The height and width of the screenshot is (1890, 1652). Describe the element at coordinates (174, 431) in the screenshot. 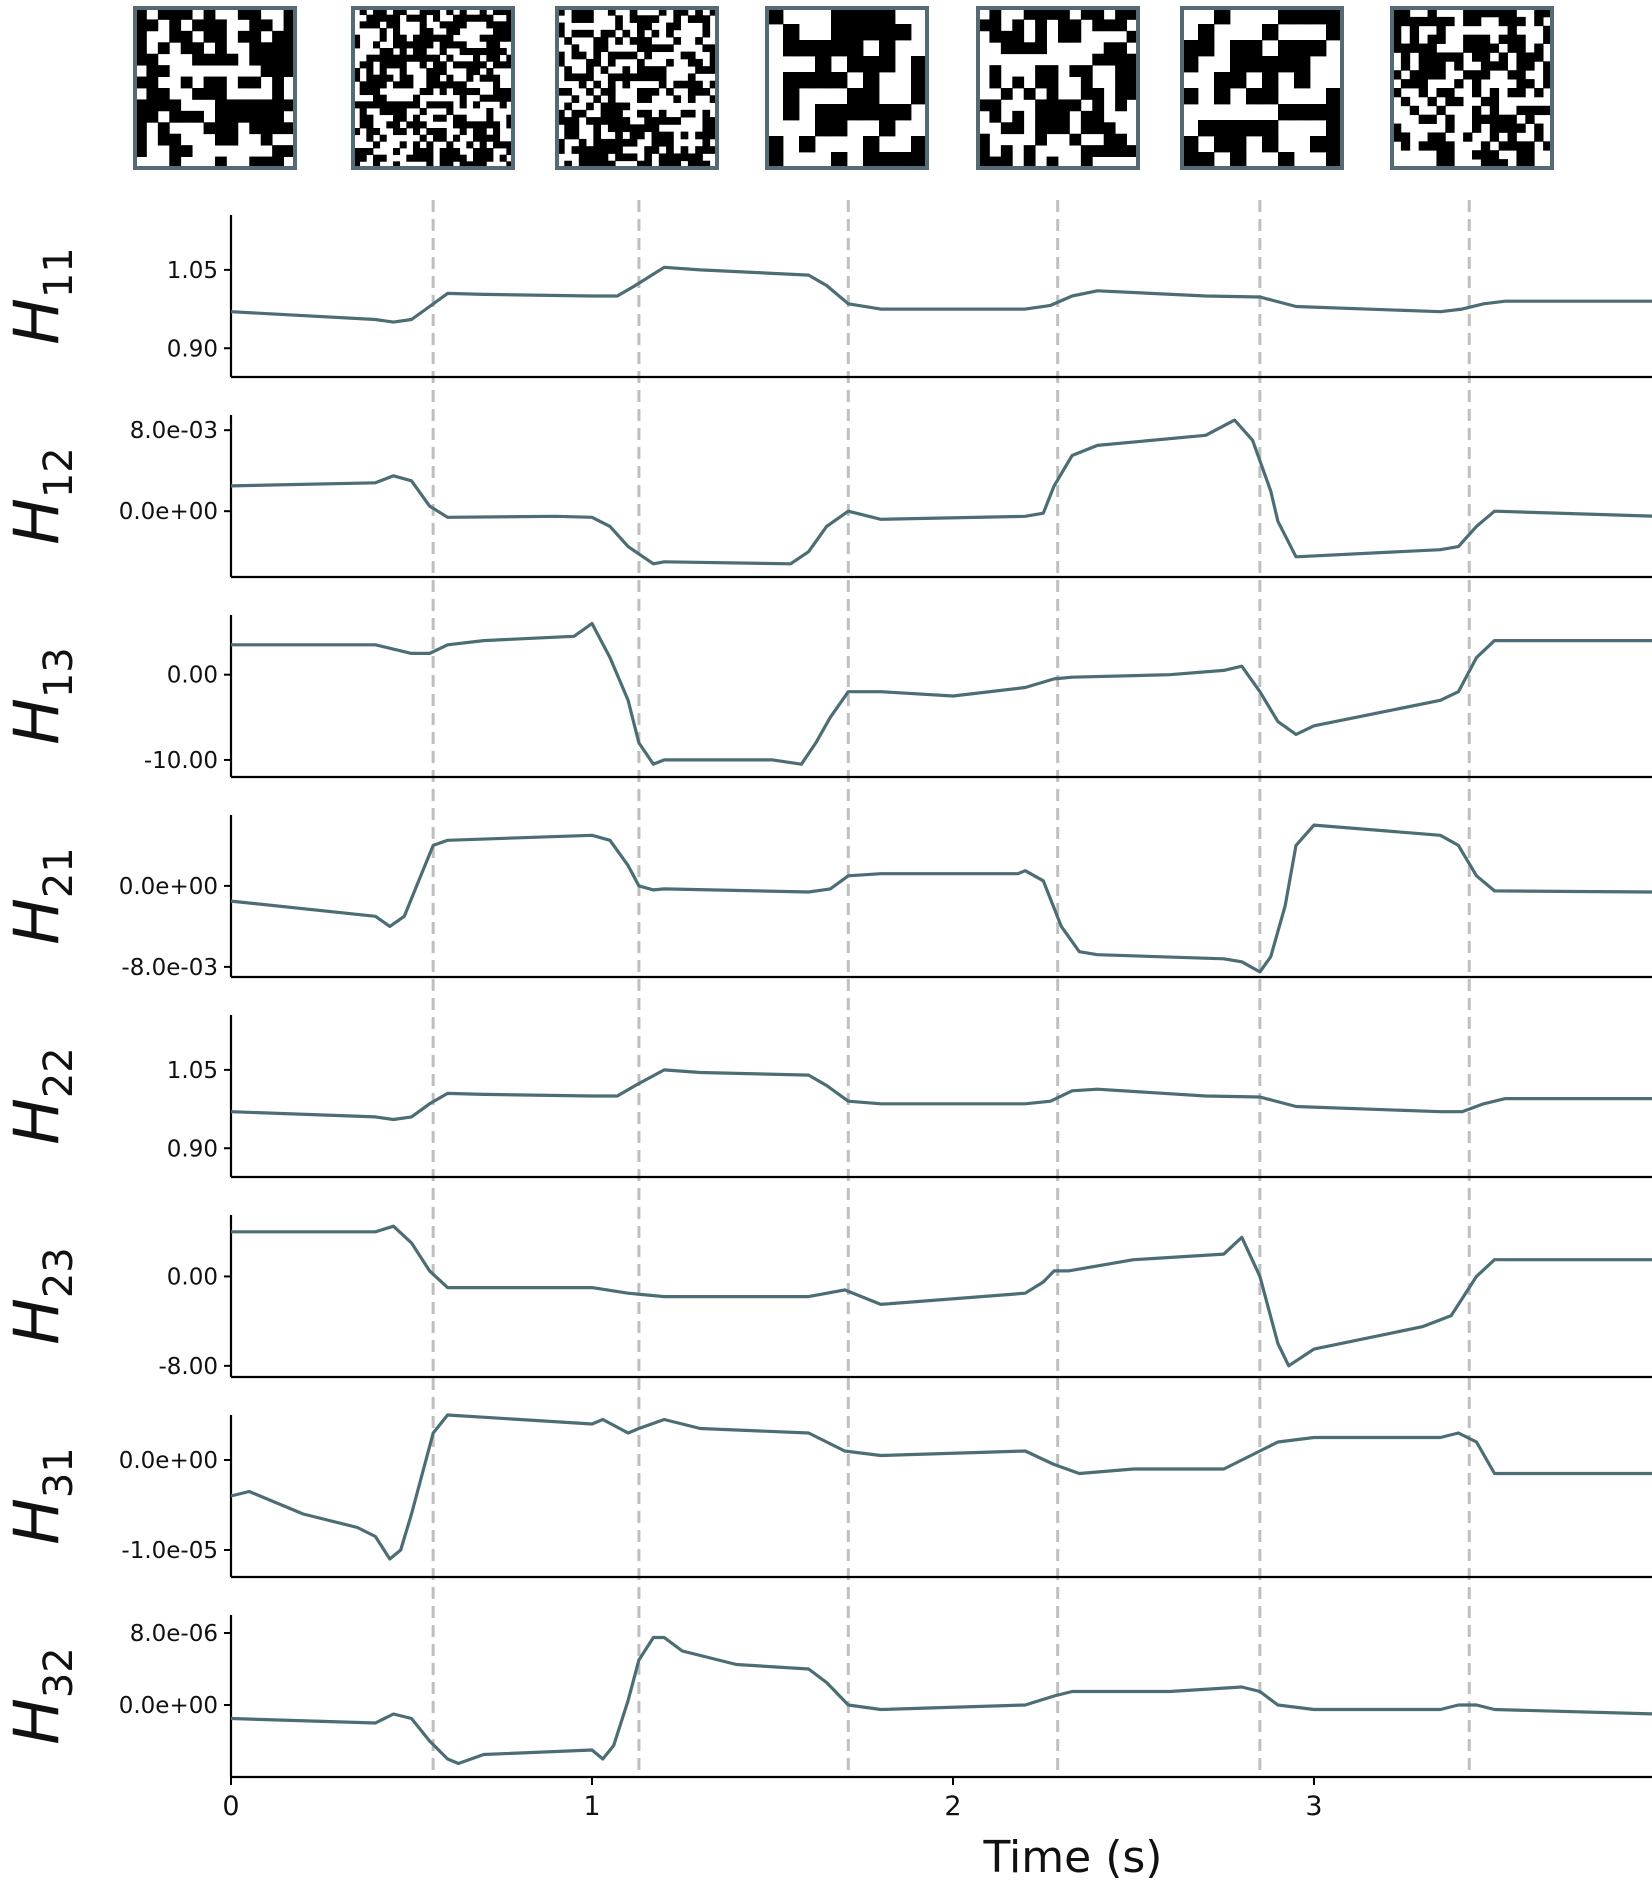

I see `y-tick-label: 8.0e-03` at that location.